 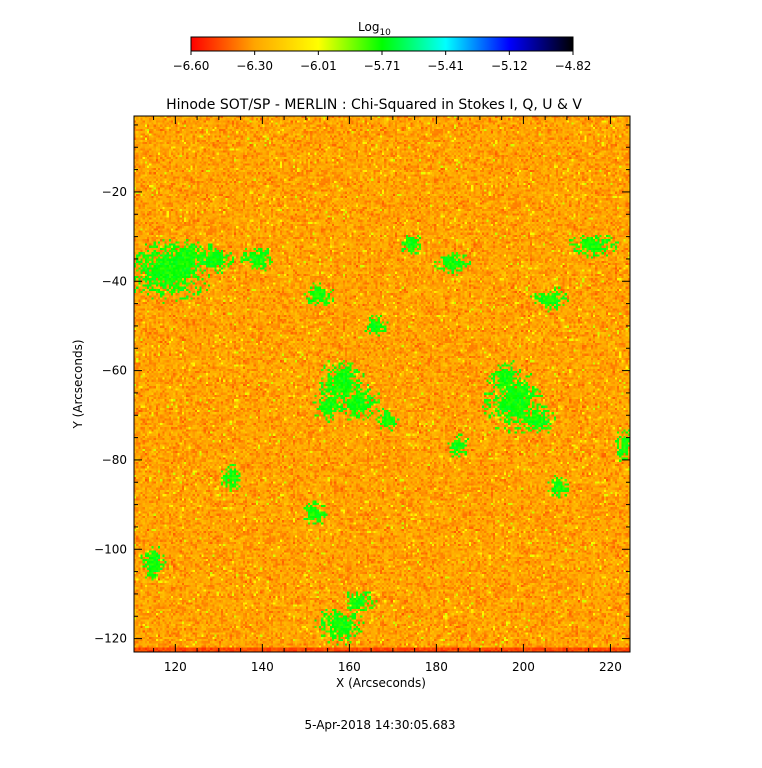 What do you see at coordinates (175, 667) in the screenshot?
I see `x-tick-label: 120` at bounding box center [175, 667].